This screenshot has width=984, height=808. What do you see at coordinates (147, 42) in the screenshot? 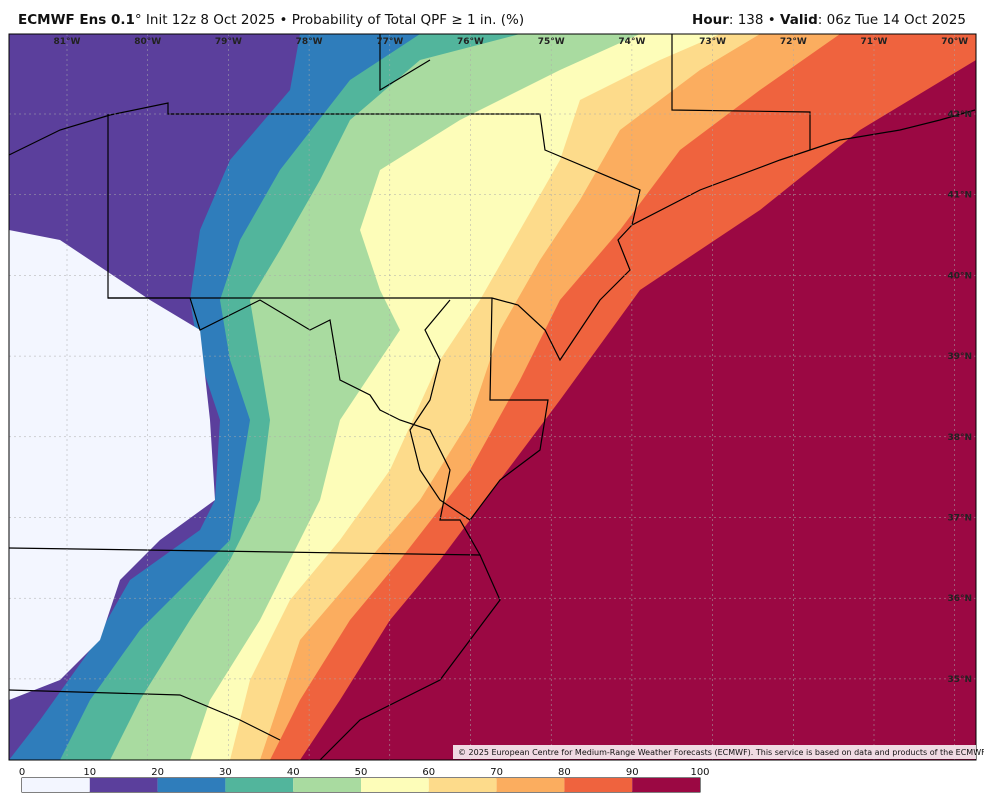
I see `longitude-label: 80°W` at bounding box center [147, 42].